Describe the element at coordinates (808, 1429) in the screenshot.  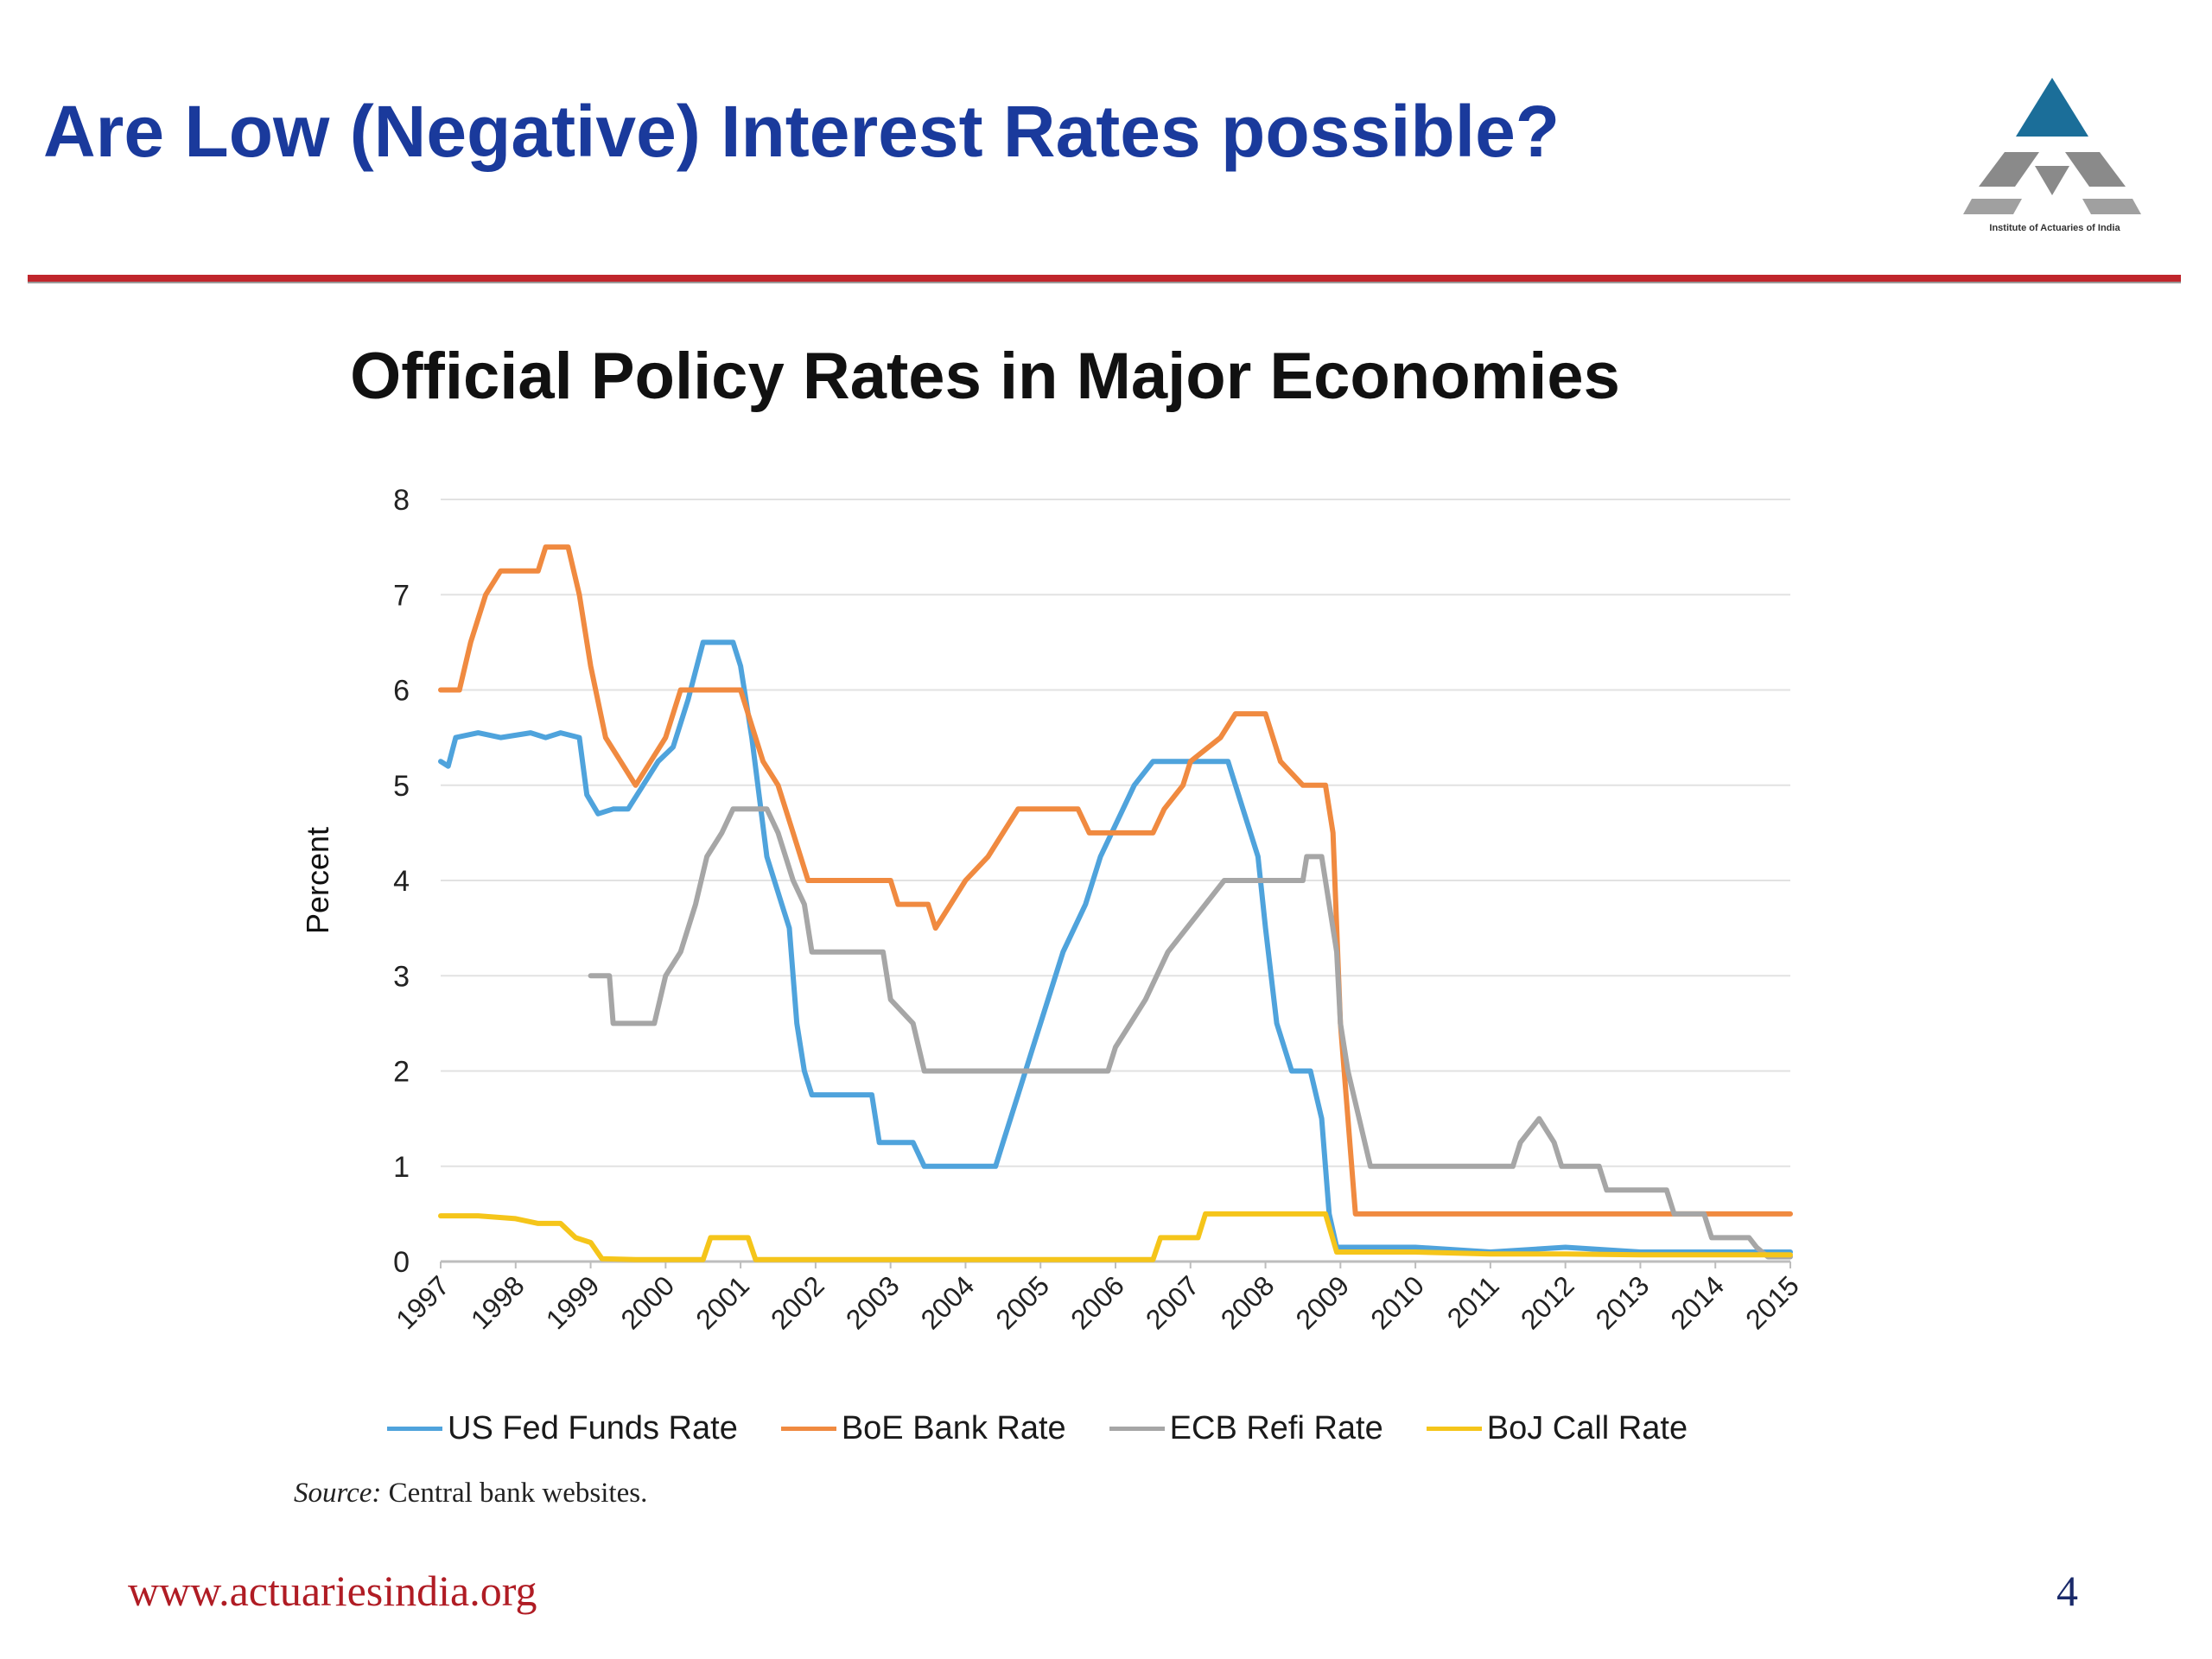
I see `legend-swatch-boe` at that location.